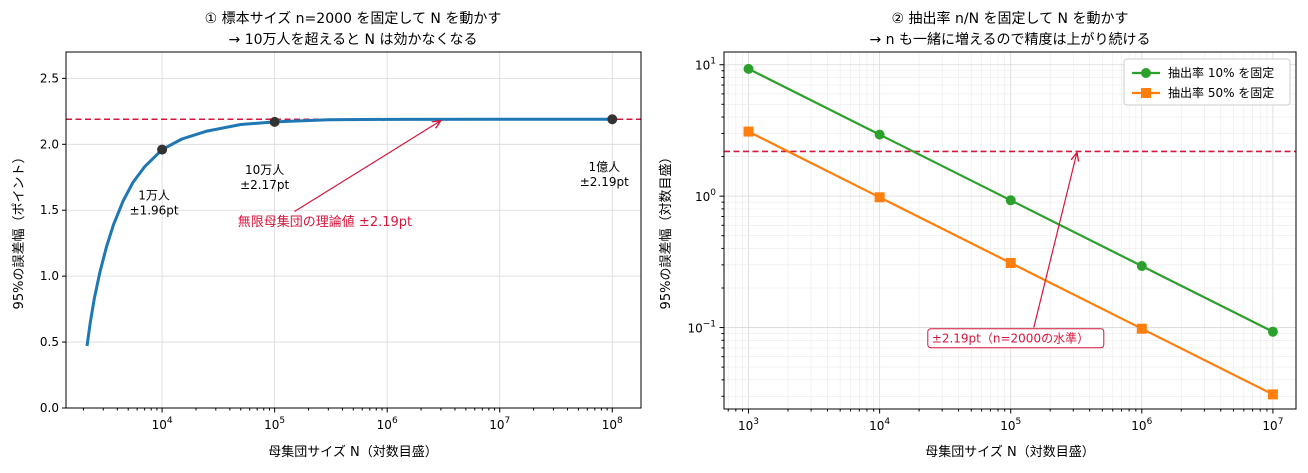 The image size is (1308, 473). I want to click on panel-1-point-label-1-line-0: 10万人, so click(264, 170).